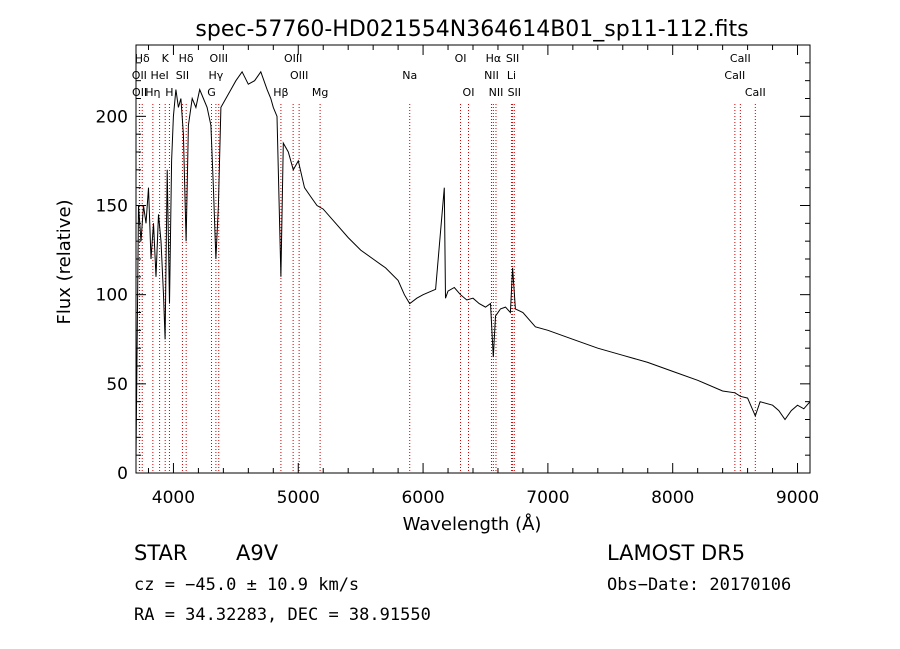 This screenshot has width=900, height=649. I want to click on line-label-26: CaII, so click(734, 75).